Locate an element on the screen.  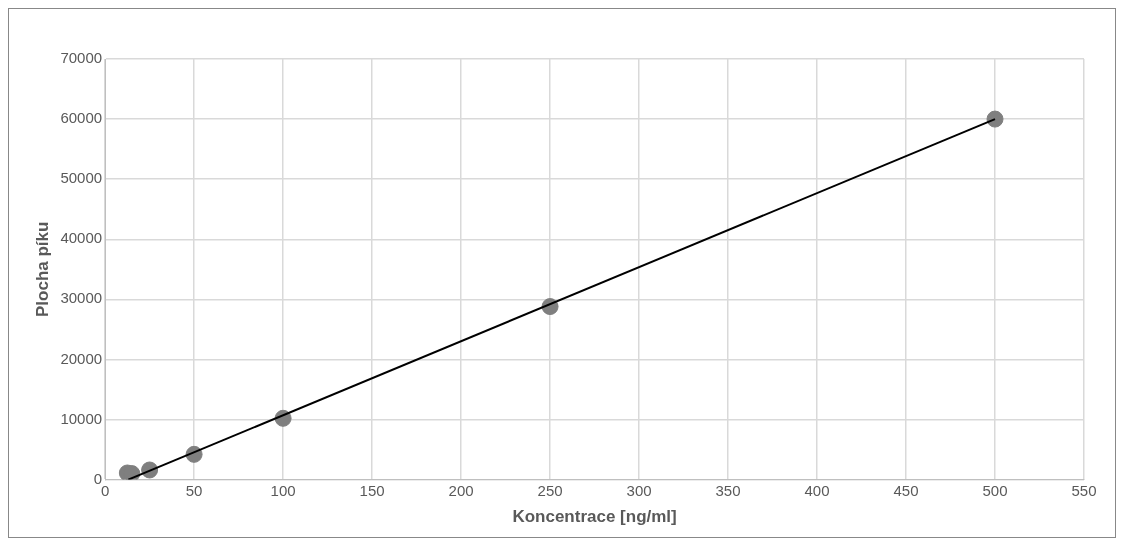
x-tick-label: 350 is located at coordinates (728, 490).